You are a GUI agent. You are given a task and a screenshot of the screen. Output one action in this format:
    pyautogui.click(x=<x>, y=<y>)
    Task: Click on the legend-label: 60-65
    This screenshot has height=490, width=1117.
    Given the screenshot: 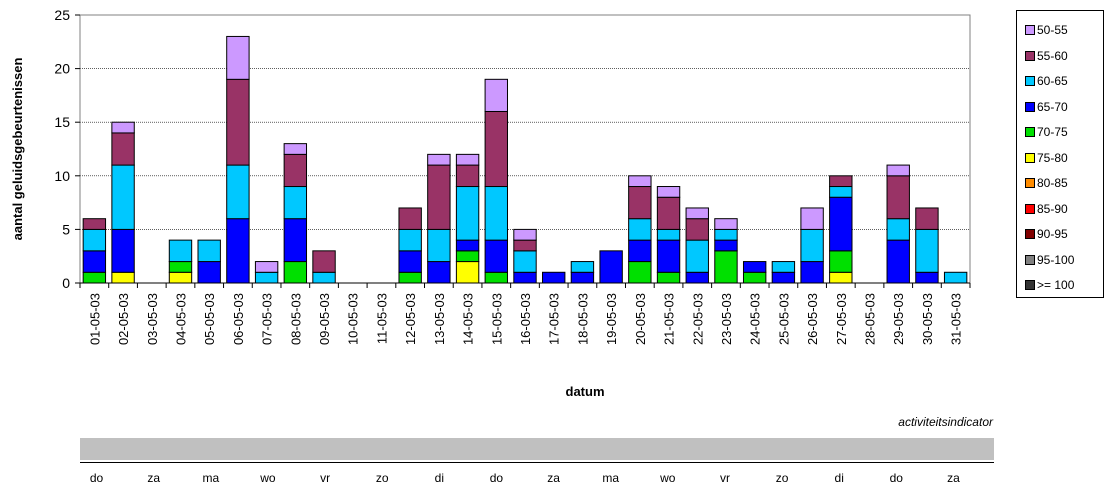 What is the action you would take?
    pyautogui.click(x=1052, y=81)
    